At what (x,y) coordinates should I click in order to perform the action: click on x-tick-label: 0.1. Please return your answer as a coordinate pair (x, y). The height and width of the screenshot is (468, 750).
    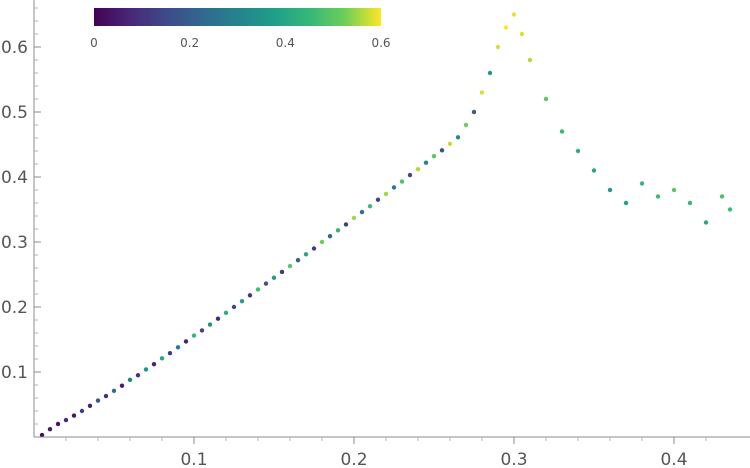
    Looking at the image, I should click on (193, 459).